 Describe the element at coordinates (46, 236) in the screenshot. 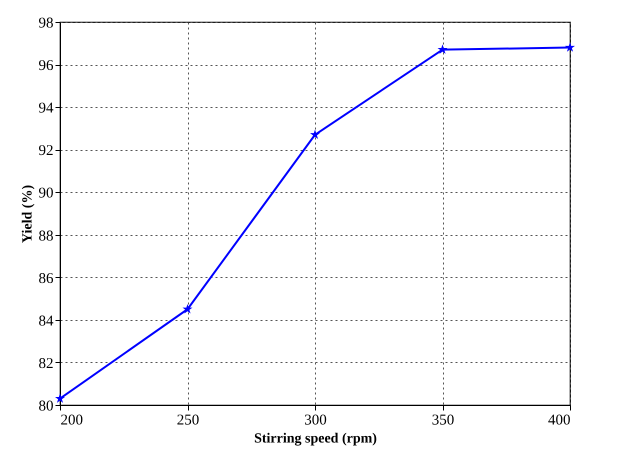

I see `y-tick-label: 88` at that location.